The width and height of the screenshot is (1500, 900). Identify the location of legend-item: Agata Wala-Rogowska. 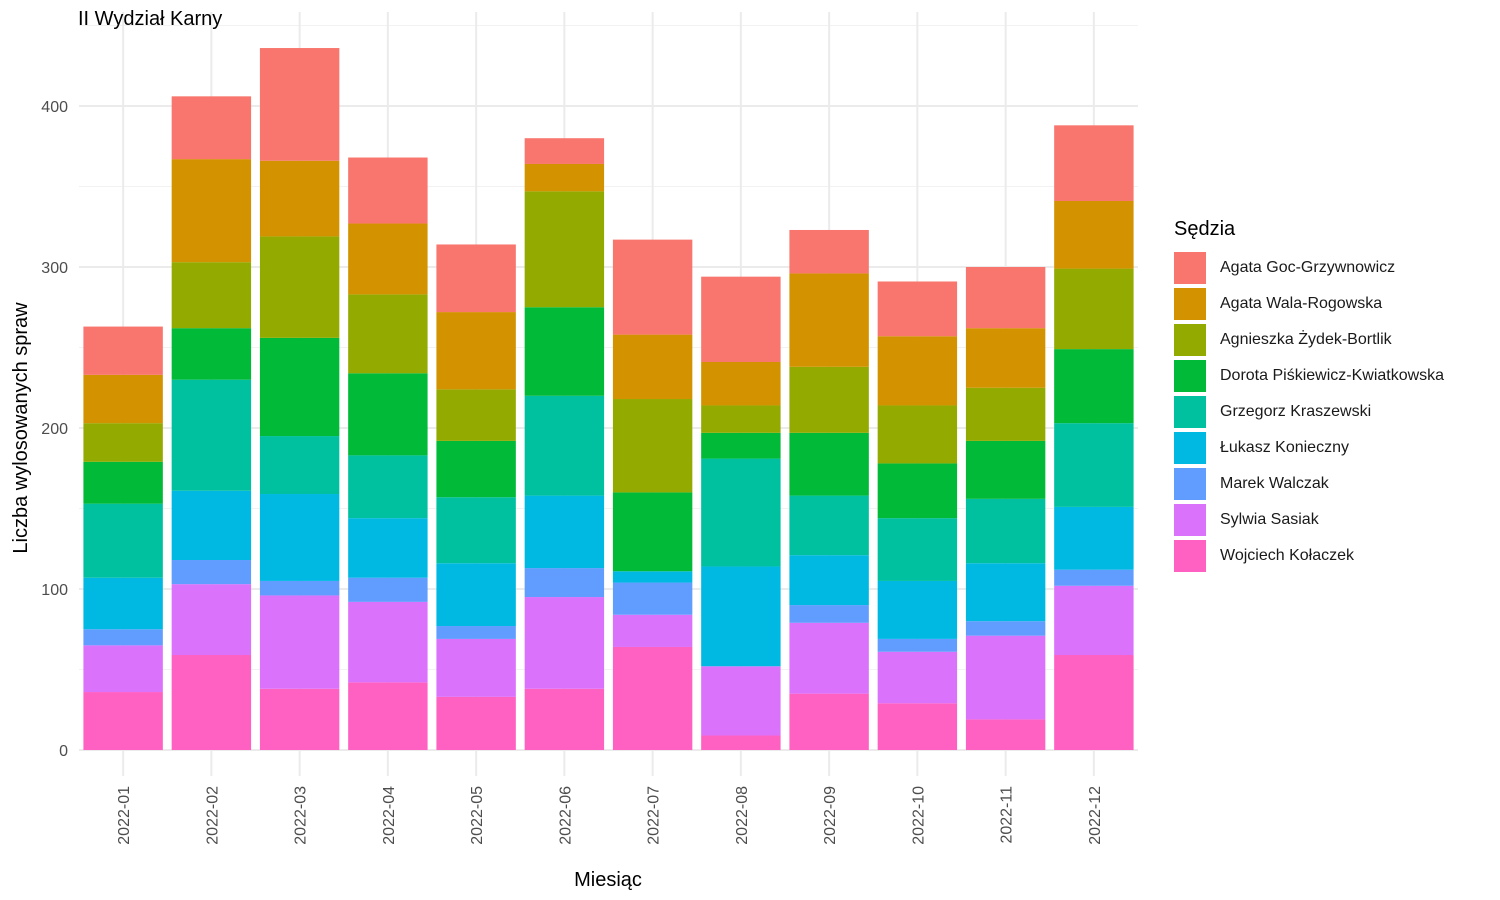
(1309, 304).